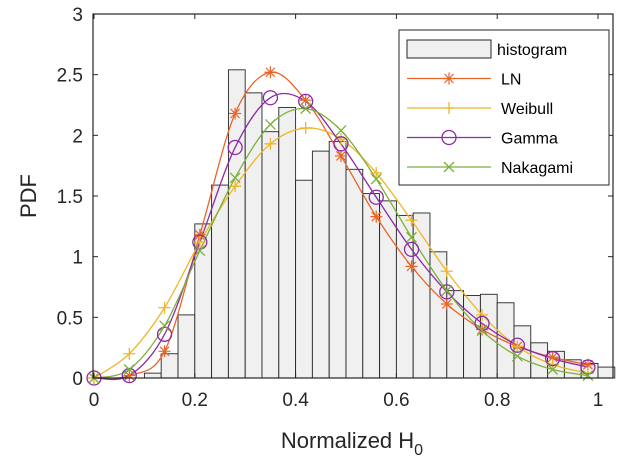 The height and width of the screenshot is (469, 622). I want to click on legend-label-nakagami: Nakagami, so click(537, 168).